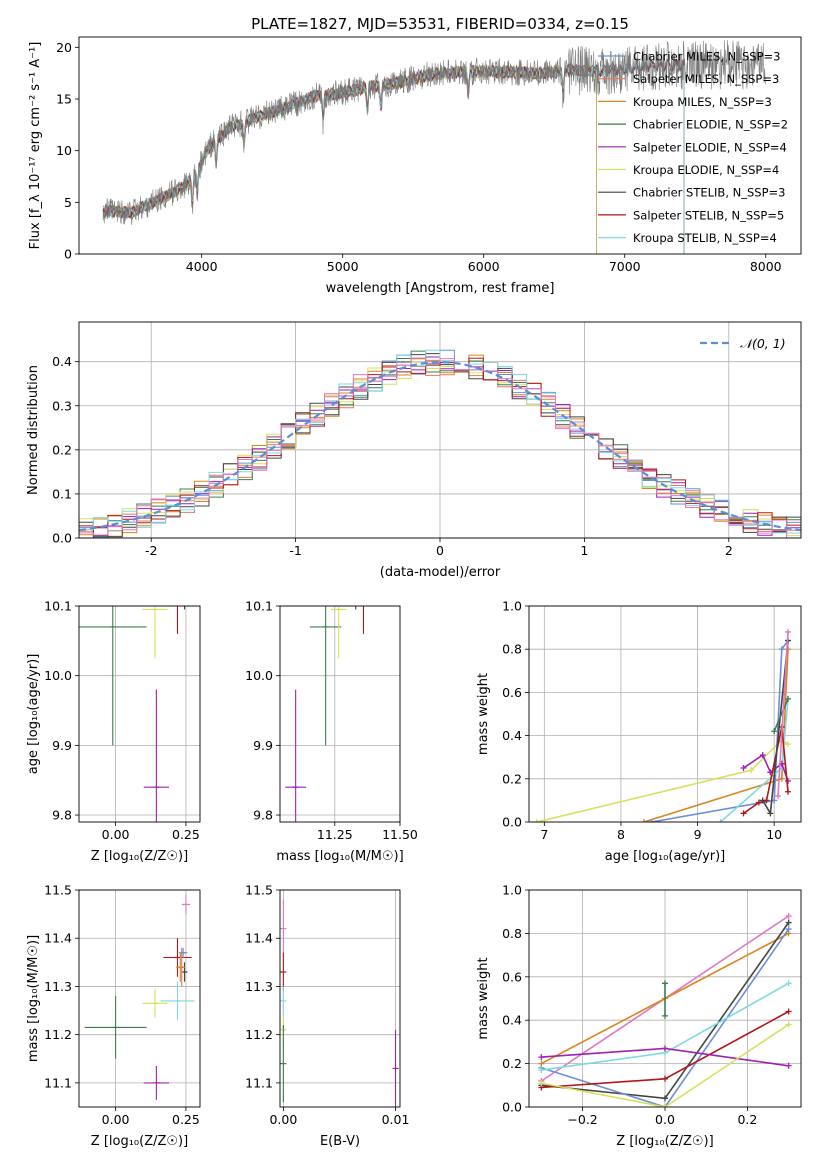  I want to click on y-tick-label: 9.8, so click(263, 815).